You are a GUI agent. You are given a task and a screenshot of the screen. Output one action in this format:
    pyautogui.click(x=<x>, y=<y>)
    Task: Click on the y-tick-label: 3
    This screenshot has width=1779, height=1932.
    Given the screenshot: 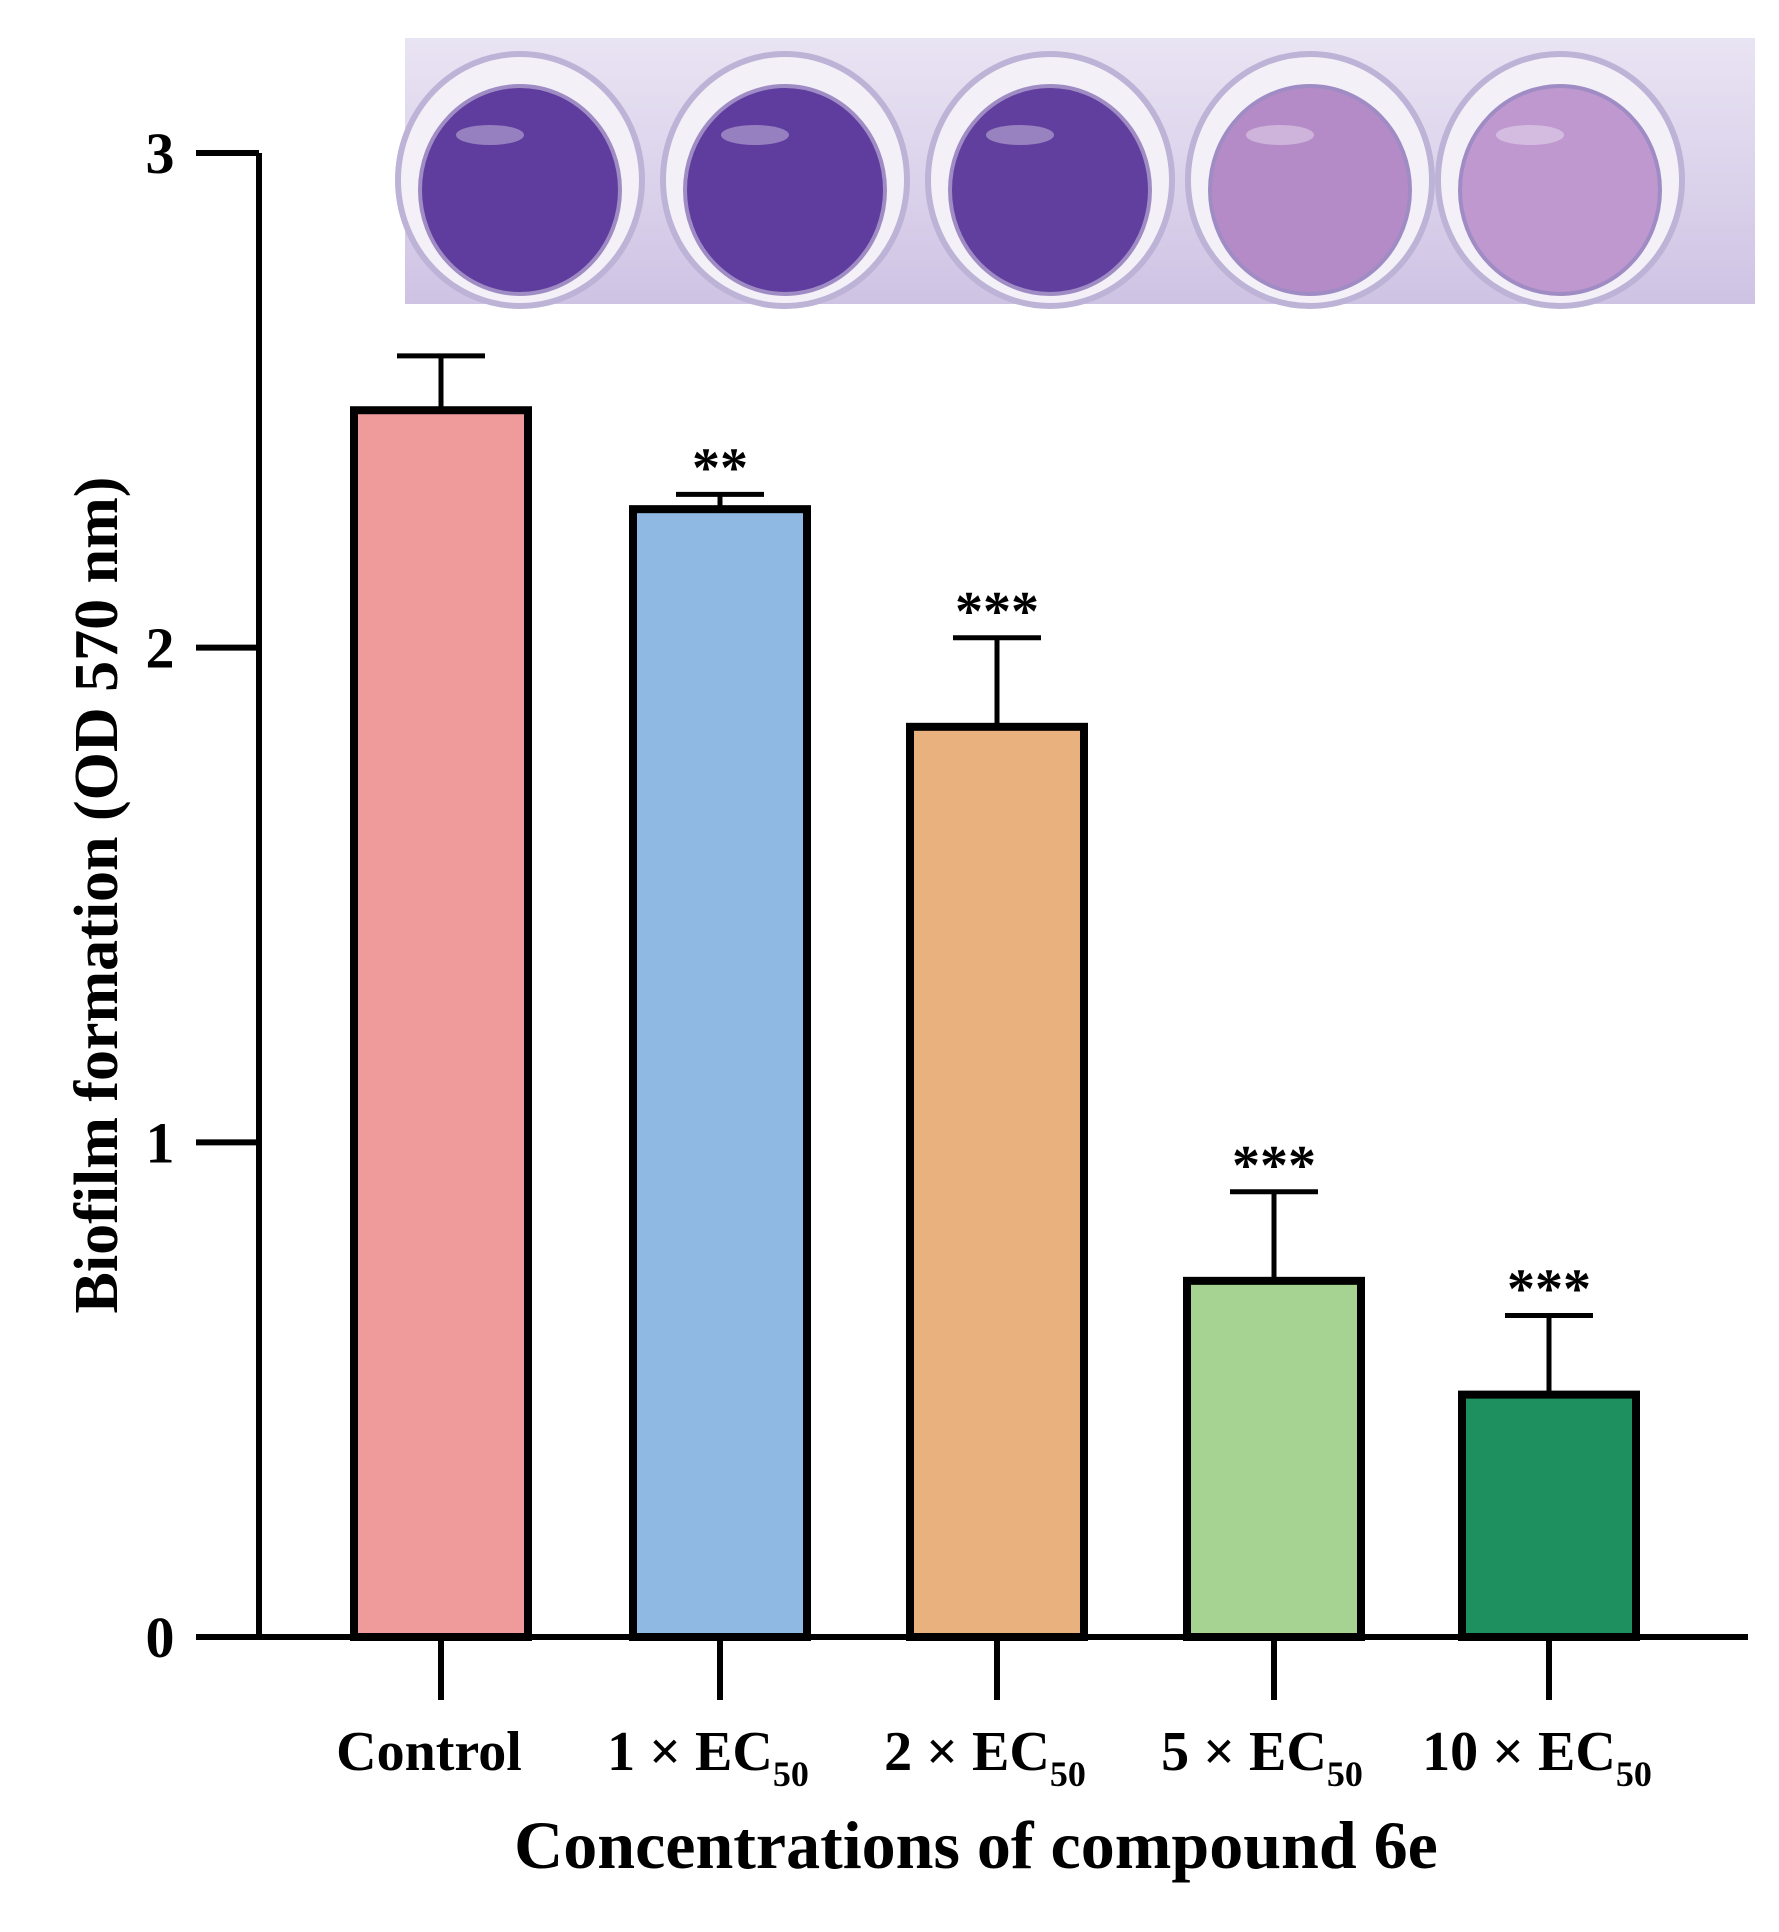 What is the action you would take?
    pyautogui.click(x=160, y=153)
    